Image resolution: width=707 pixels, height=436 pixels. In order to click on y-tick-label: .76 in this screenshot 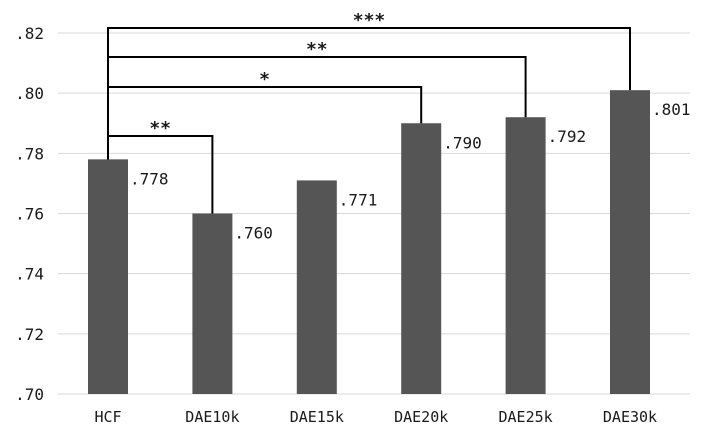, I will do `click(29, 214)`.